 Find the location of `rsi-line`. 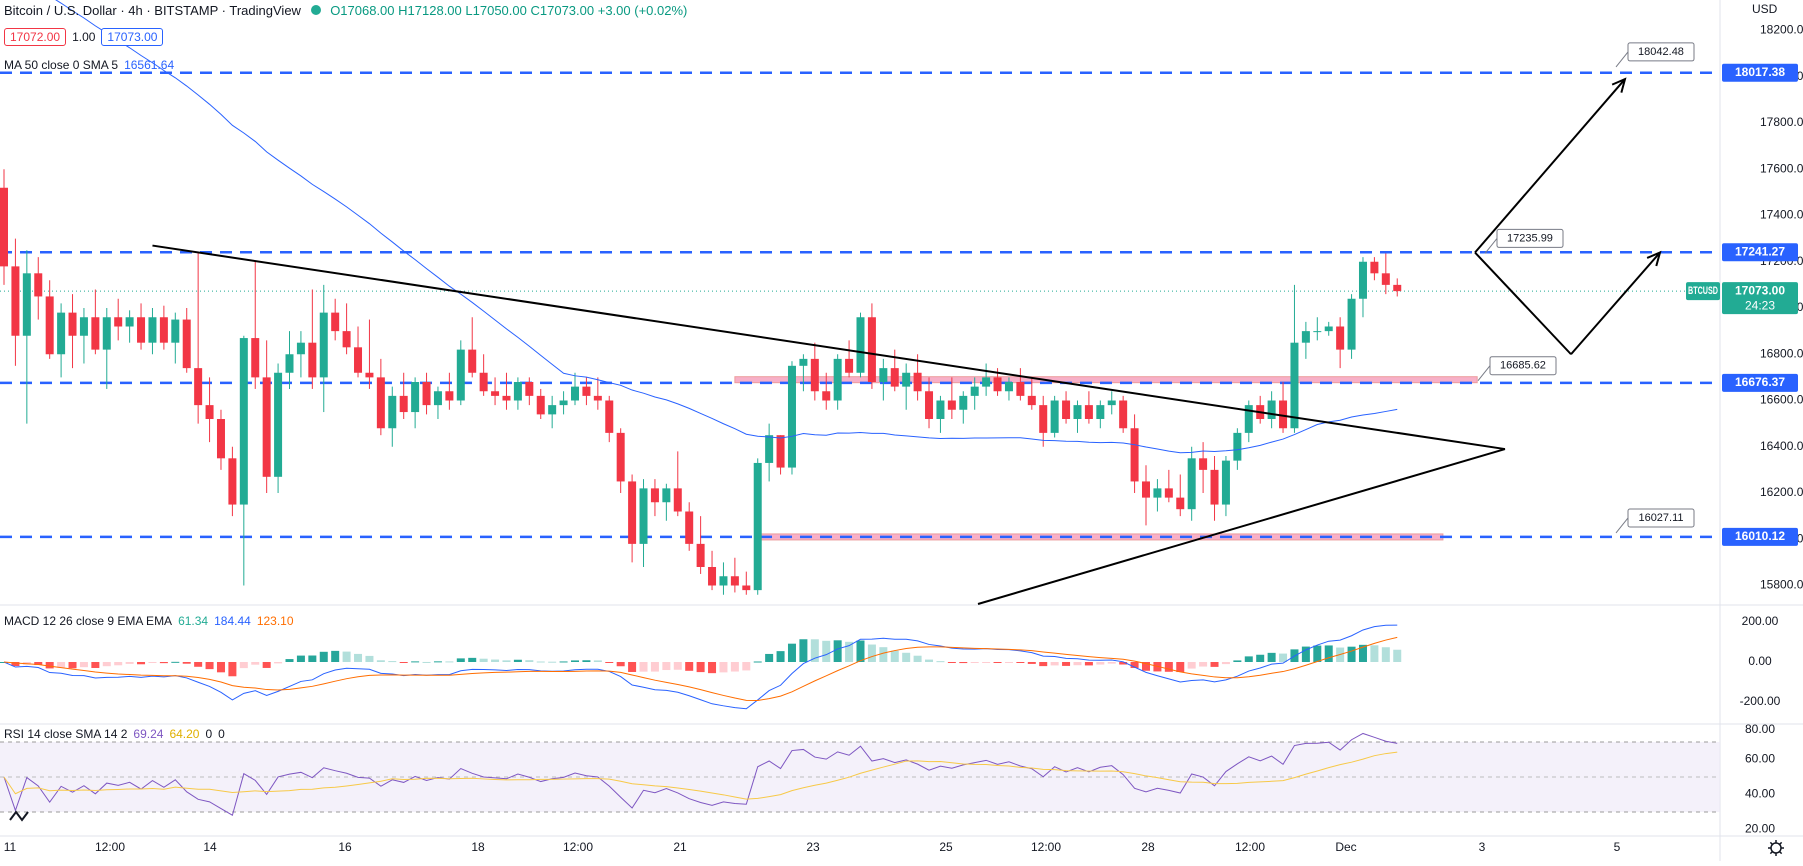

rsi-line is located at coordinates (700, 774).